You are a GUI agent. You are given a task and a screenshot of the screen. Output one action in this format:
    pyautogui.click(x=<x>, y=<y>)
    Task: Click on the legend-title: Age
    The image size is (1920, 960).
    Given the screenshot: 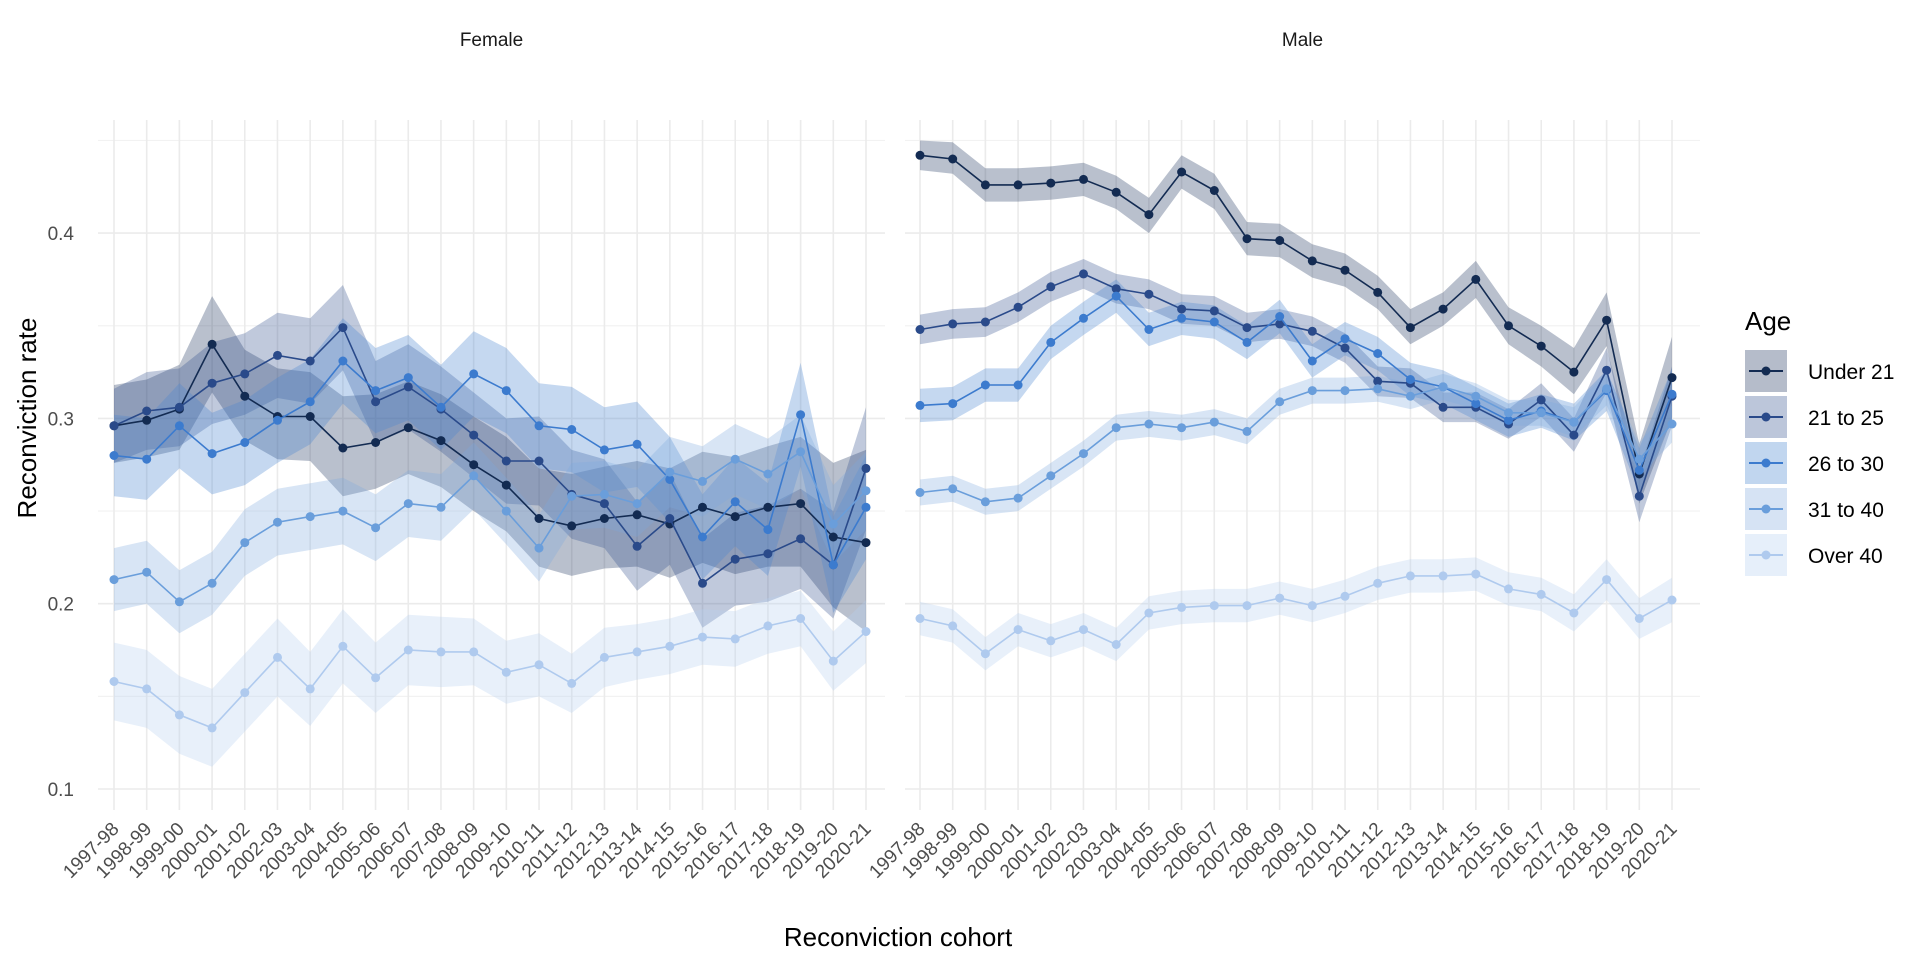 What is the action you would take?
    pyautogui.click(x=1768, y=321)
    